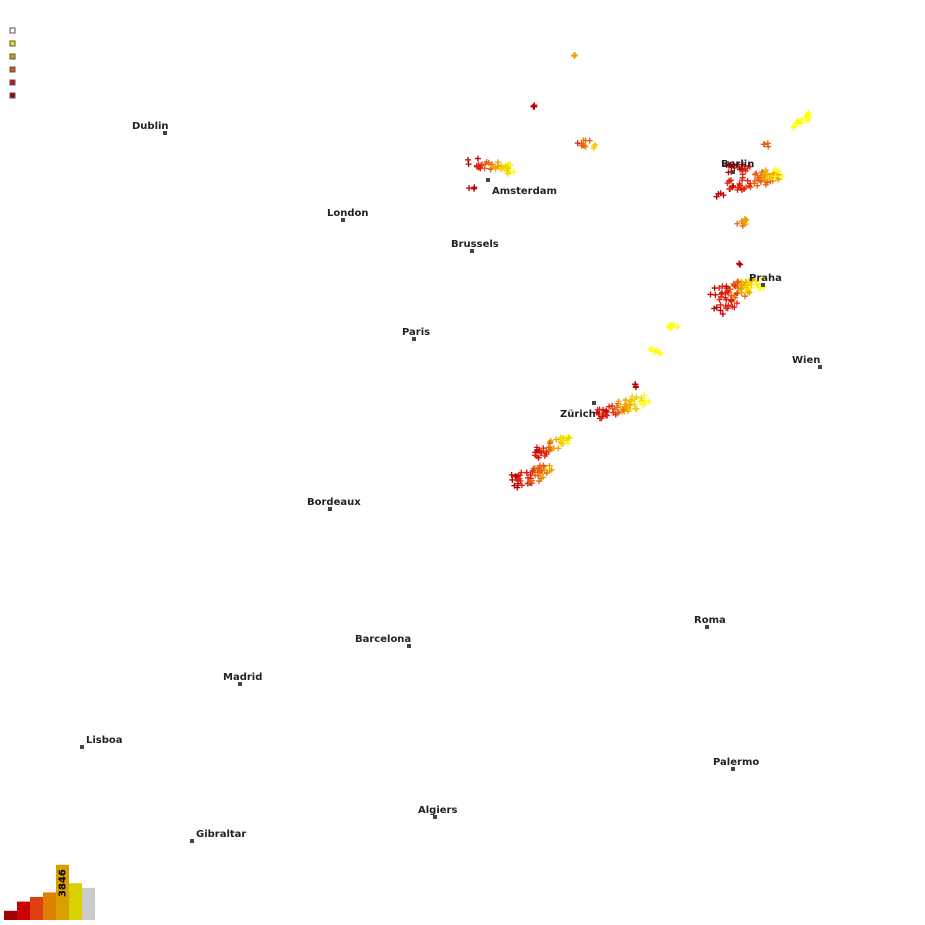  I want to click on city-label-praha: Praha, so click(765, 278).